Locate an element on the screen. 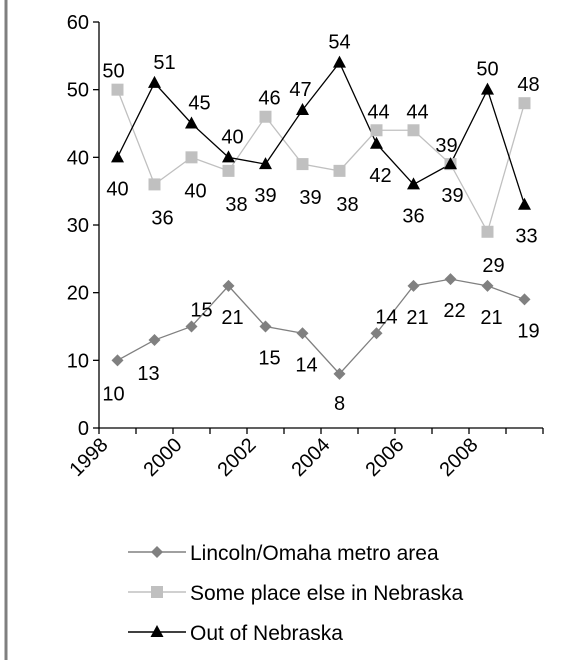  data-label: 10 is located at coordinates (113, 394).